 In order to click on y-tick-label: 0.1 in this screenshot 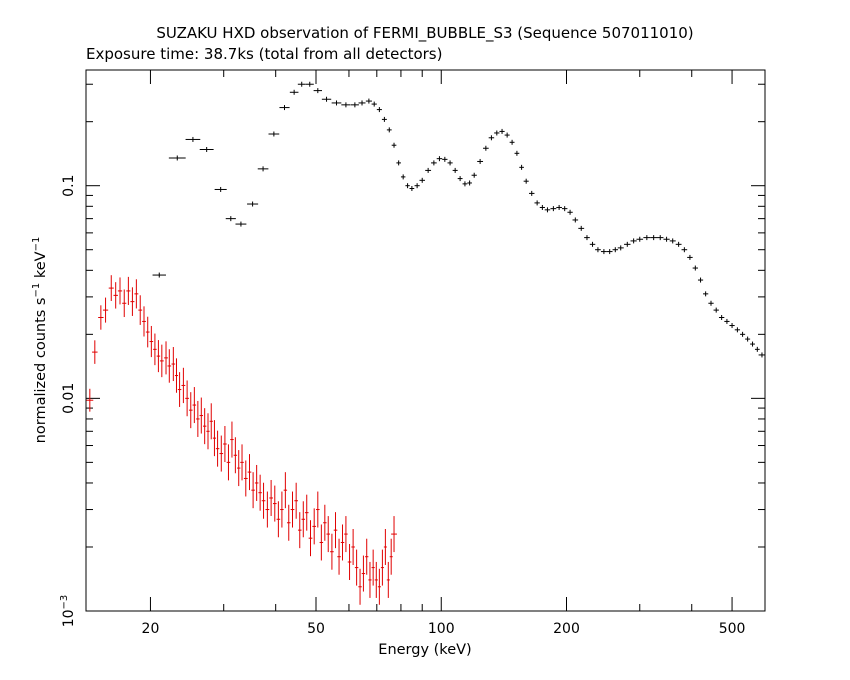, I will do `click(69, 186)`.